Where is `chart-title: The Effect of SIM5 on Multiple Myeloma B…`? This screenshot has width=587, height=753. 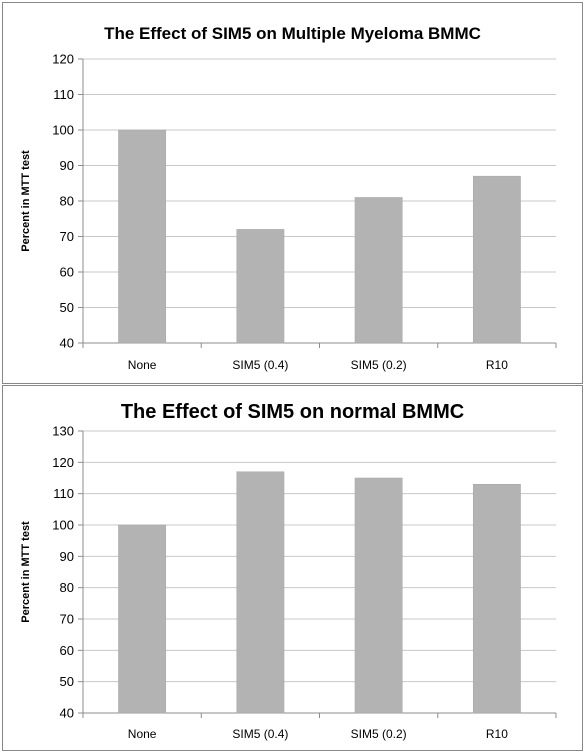 chart-title: The Effect of SIM5 on Multiple Myeloma B… is located at coordinates (292, 33).